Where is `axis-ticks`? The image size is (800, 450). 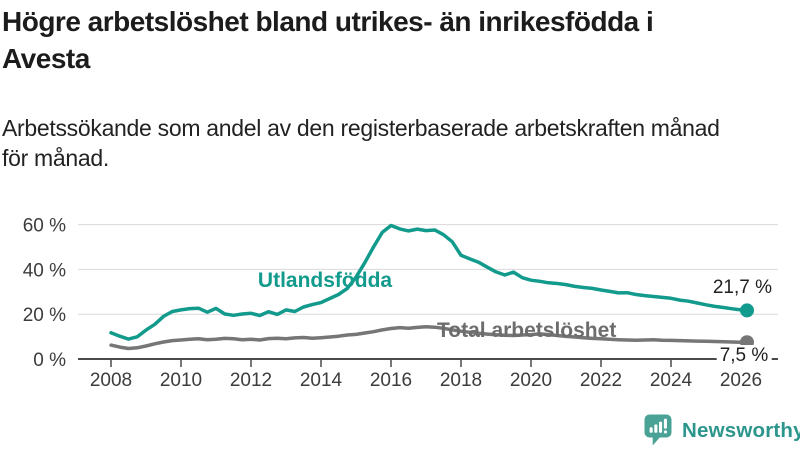
axis-ticks is located at coordinates (426, 363).